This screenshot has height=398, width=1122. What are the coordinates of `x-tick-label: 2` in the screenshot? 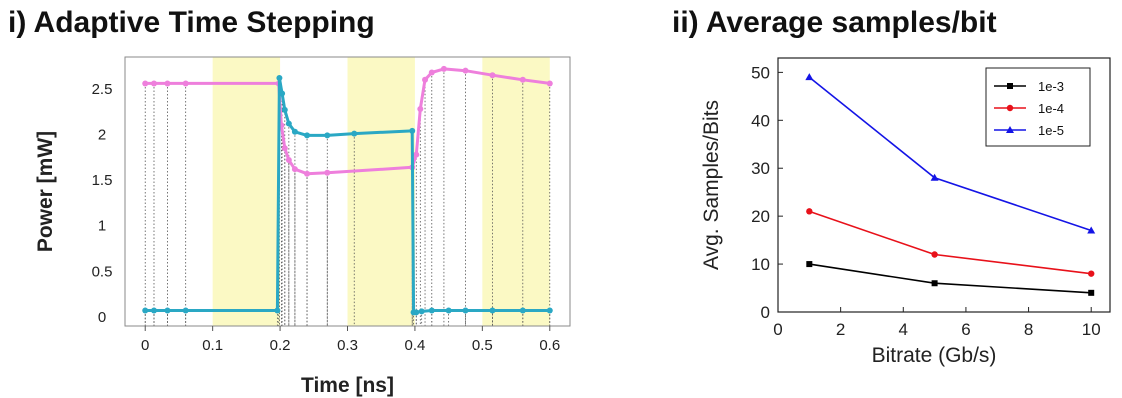 It's located at (840, 329).